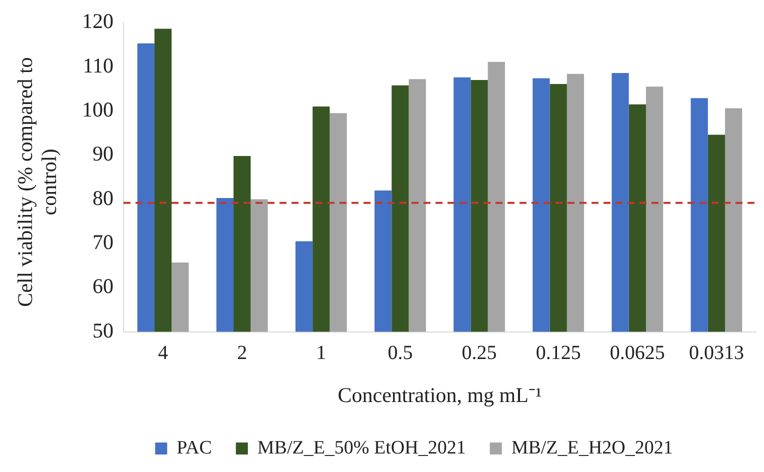  Describe the element at coordinates (479, 353) in the screenshot. I see `x-tick-label: 0.25` at that location.